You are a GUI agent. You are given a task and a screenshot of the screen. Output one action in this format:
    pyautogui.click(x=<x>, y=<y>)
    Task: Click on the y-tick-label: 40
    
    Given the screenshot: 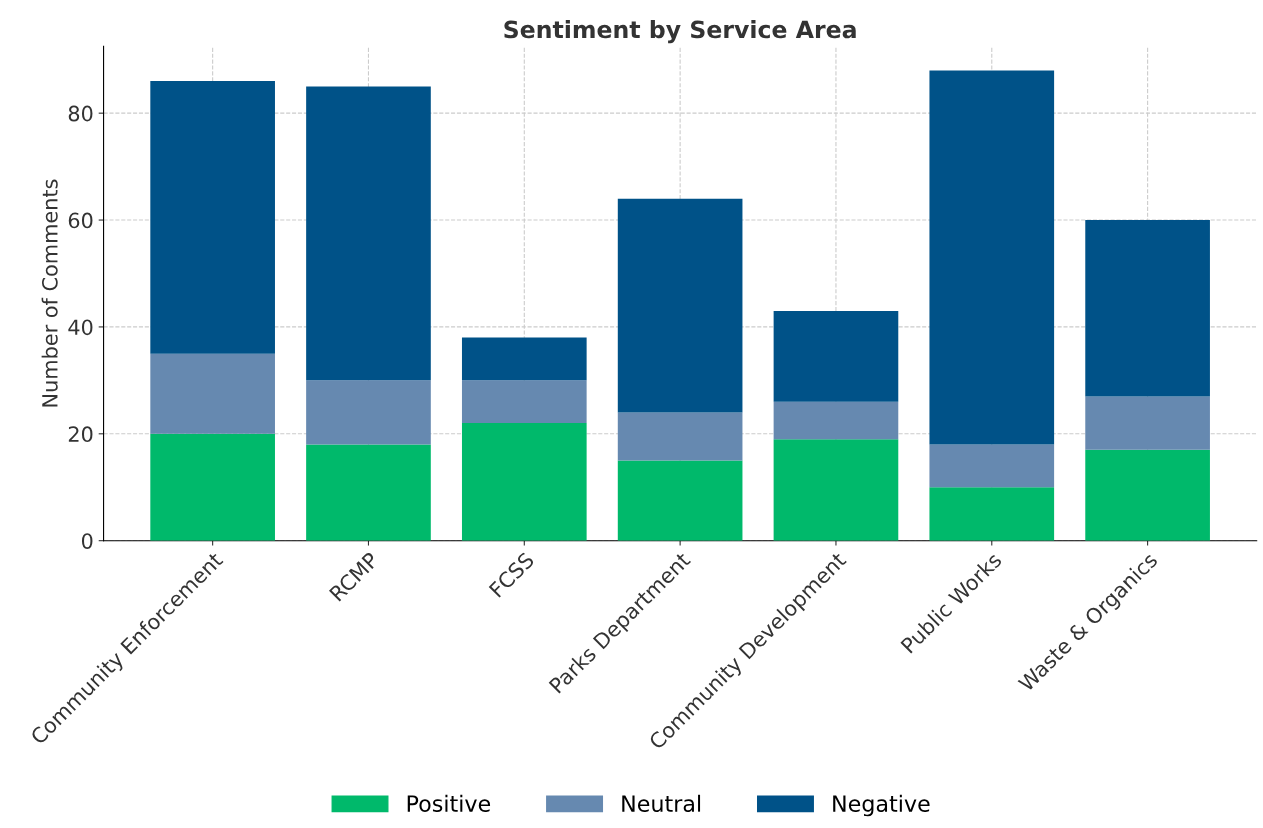 What is the action you would take?
    pyautogui.click(x=80, y=327)
    